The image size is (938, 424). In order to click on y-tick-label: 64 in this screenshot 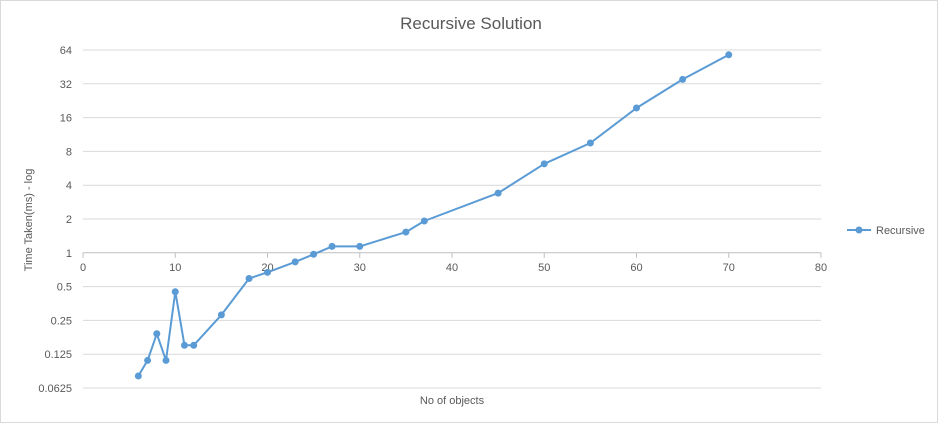, I will do `click(66, 51)`.